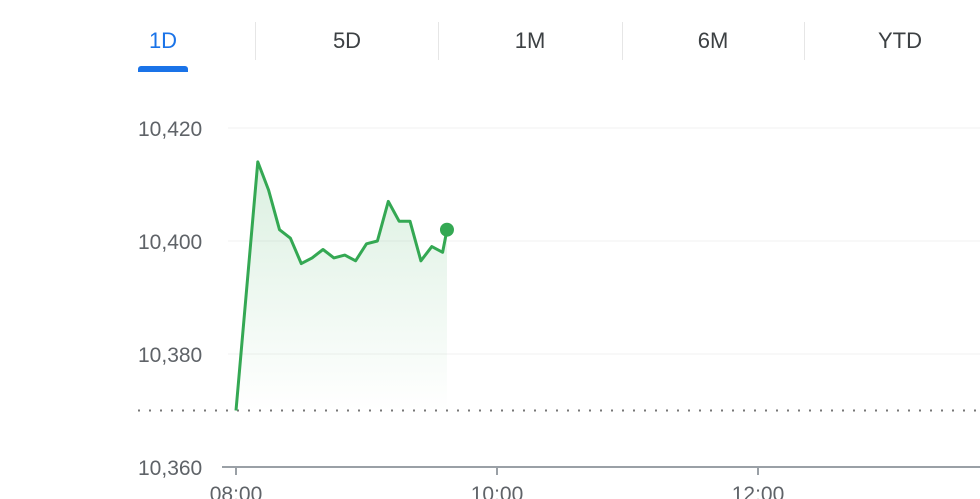 The height and width of the screenshot is (499, 980). What do you see at coordinates (170, 129) in the screenshot?
I see `y-tick-label: 10,420` at bounding box center [170, 129].